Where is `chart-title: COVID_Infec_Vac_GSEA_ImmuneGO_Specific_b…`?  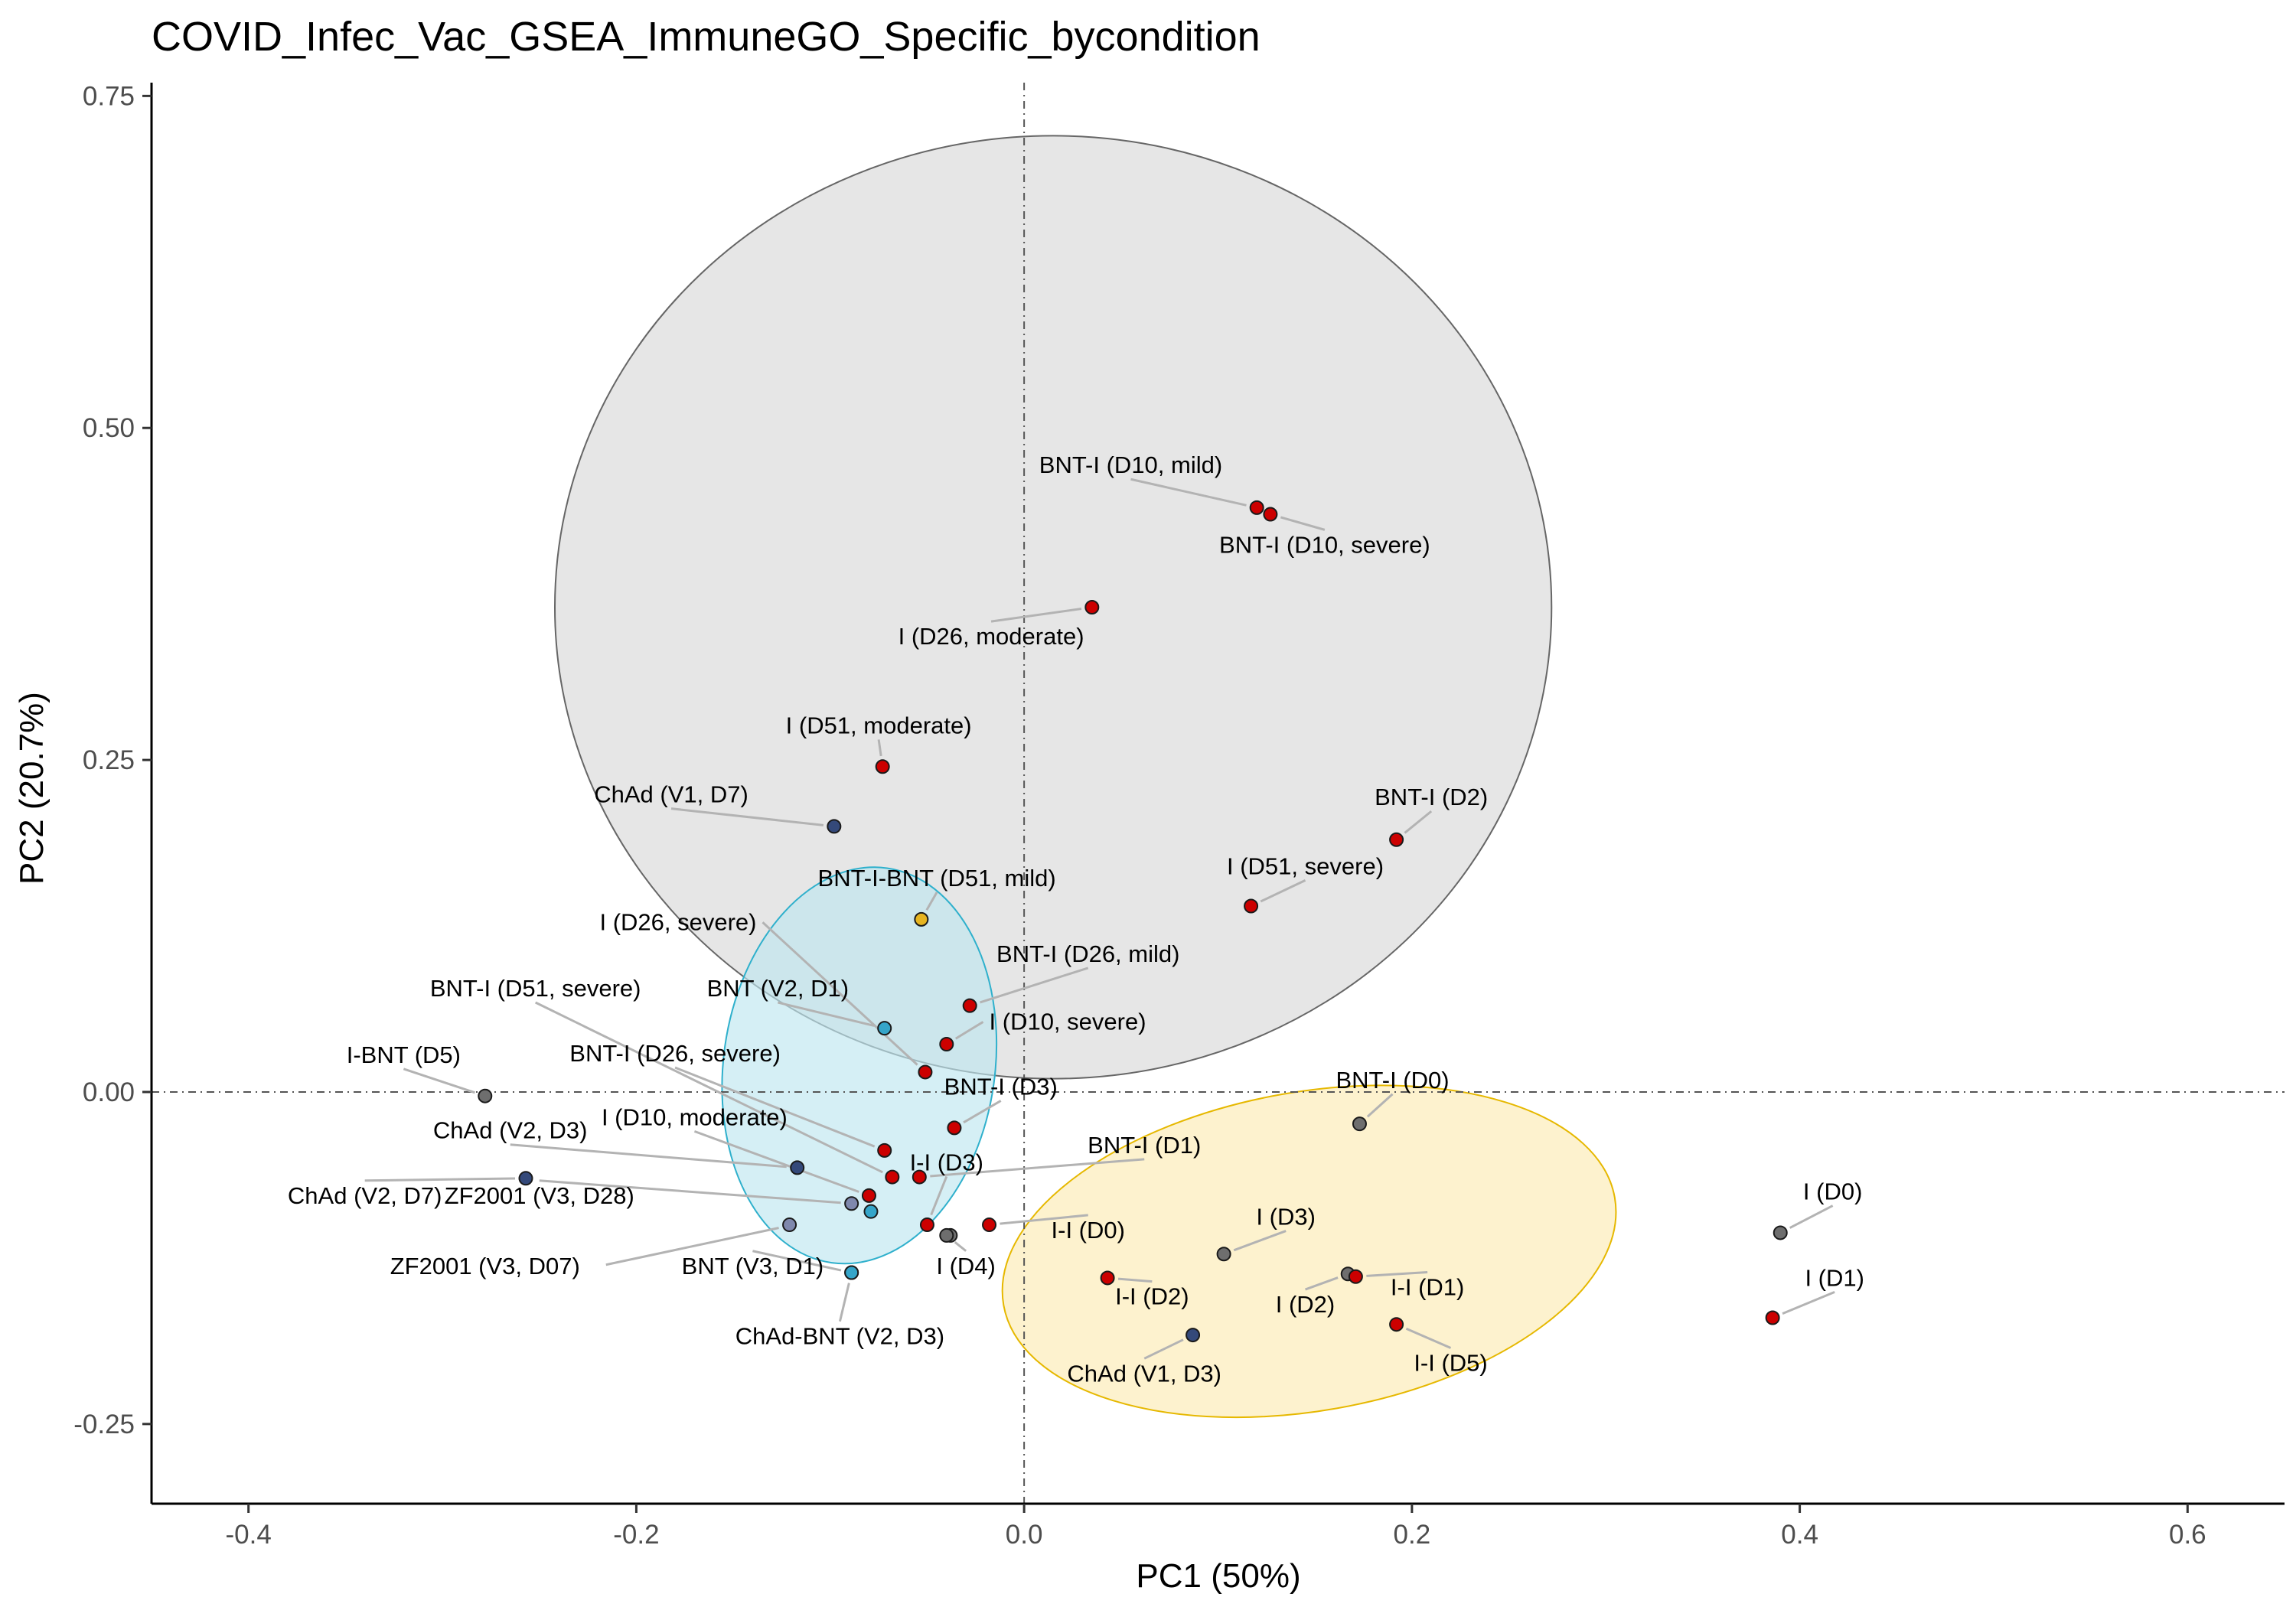 chart-title: COVID_Infec_Vac_GSEA_ImmuneGO_Specific_b… is located at coordinates (706, 37).